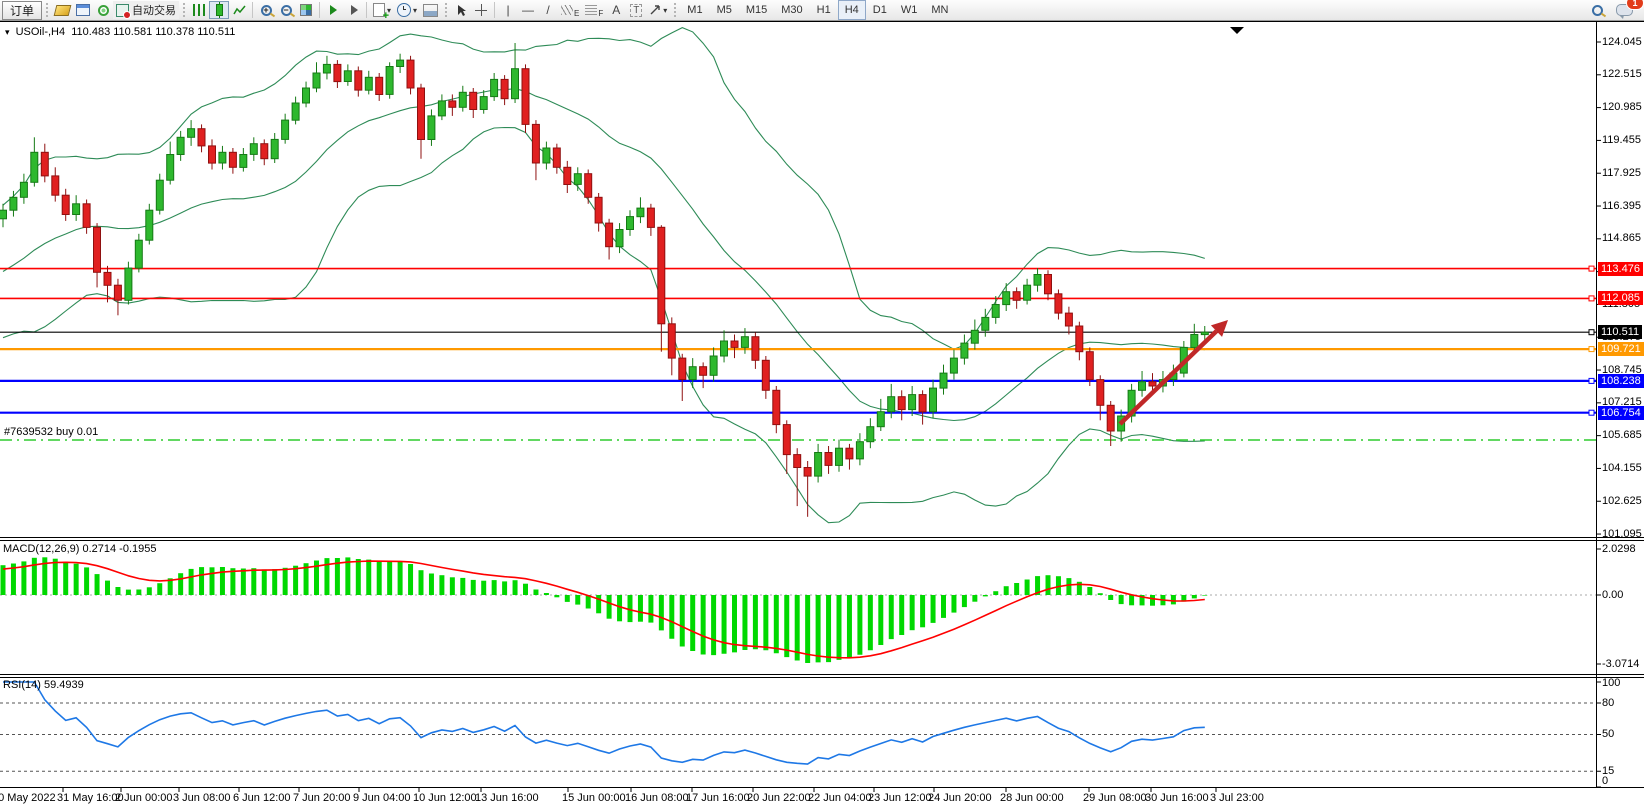 The width and height of the screenshot is (1644, 812). I want to click on crosshair-tool-button, so click(481, 10).